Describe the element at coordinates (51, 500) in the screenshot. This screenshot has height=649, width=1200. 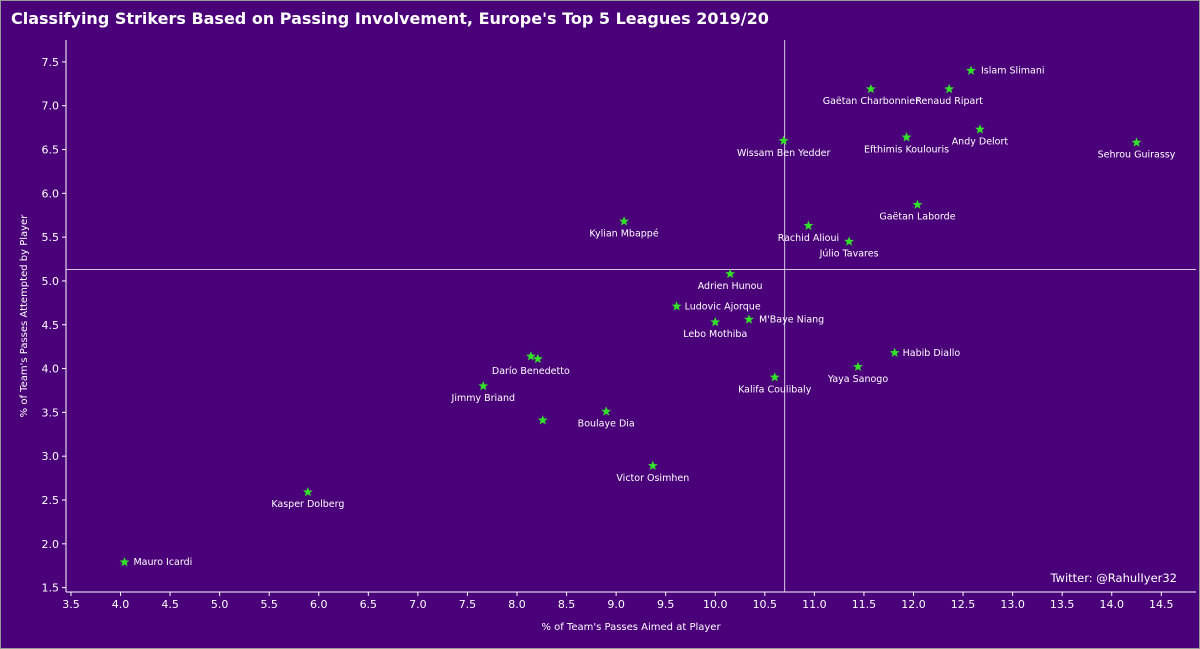
I see `y-tick-label: 2.5` at that location.